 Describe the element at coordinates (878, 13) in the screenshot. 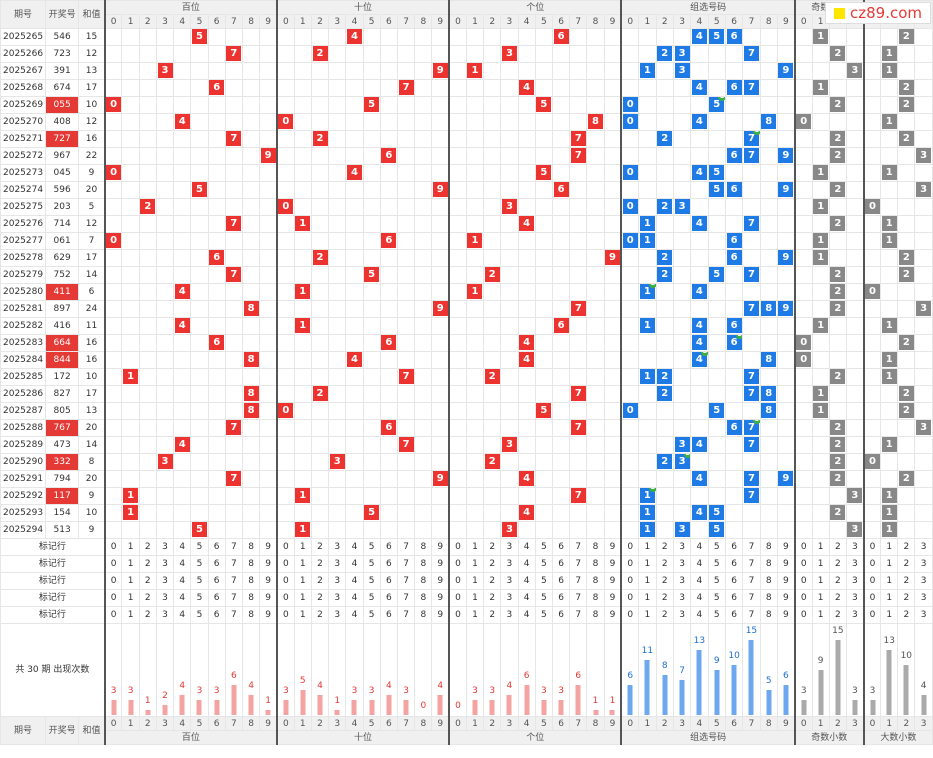

I see `site-logo: cz89.com` at that location.